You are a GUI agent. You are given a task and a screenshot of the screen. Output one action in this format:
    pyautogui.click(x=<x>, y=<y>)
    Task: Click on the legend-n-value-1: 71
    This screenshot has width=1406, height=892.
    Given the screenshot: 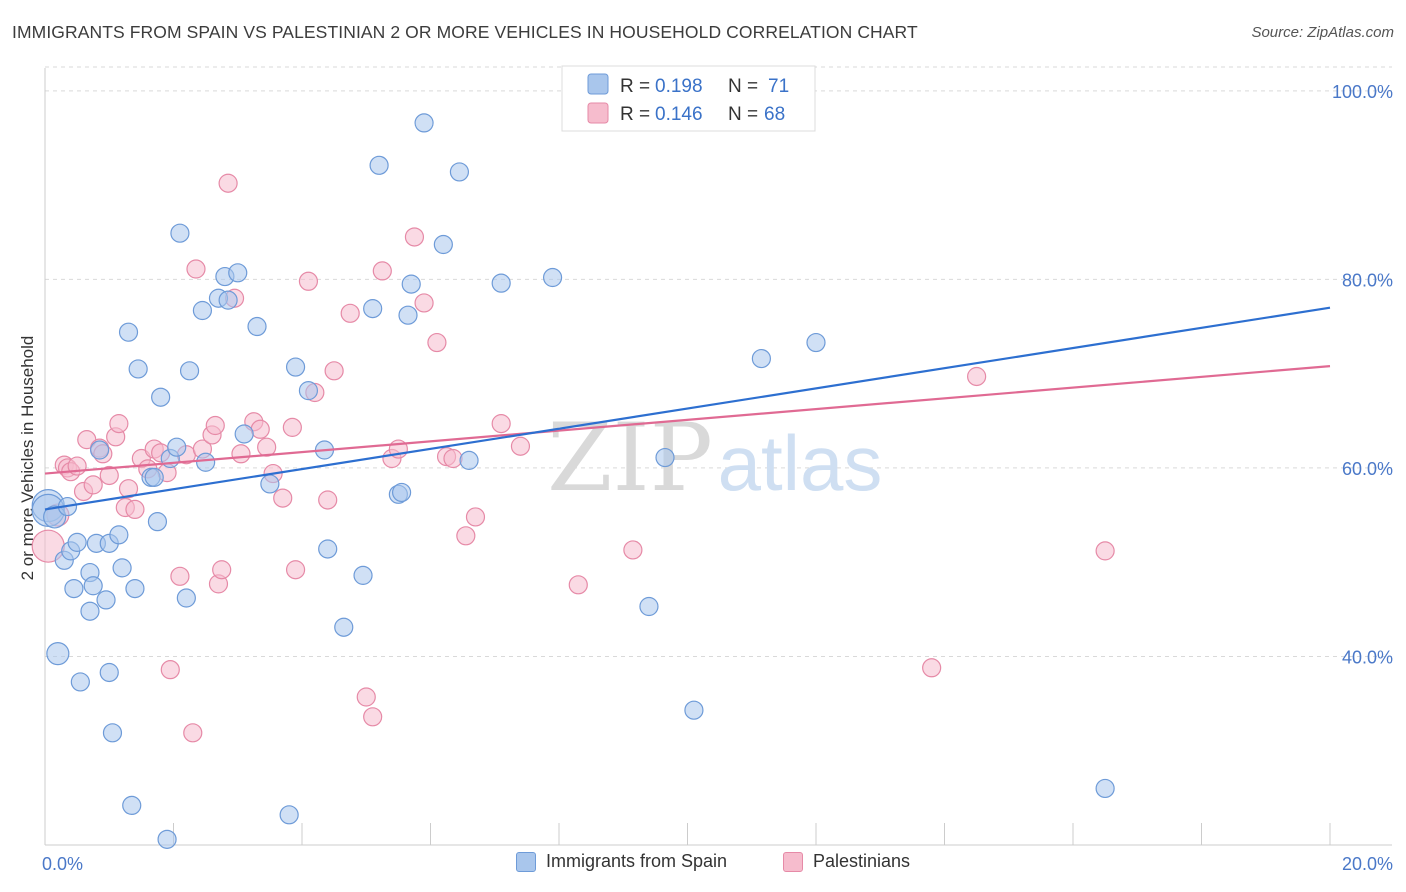 What is the action you would take?
    pyautogui.click(x=778, y=86)
    